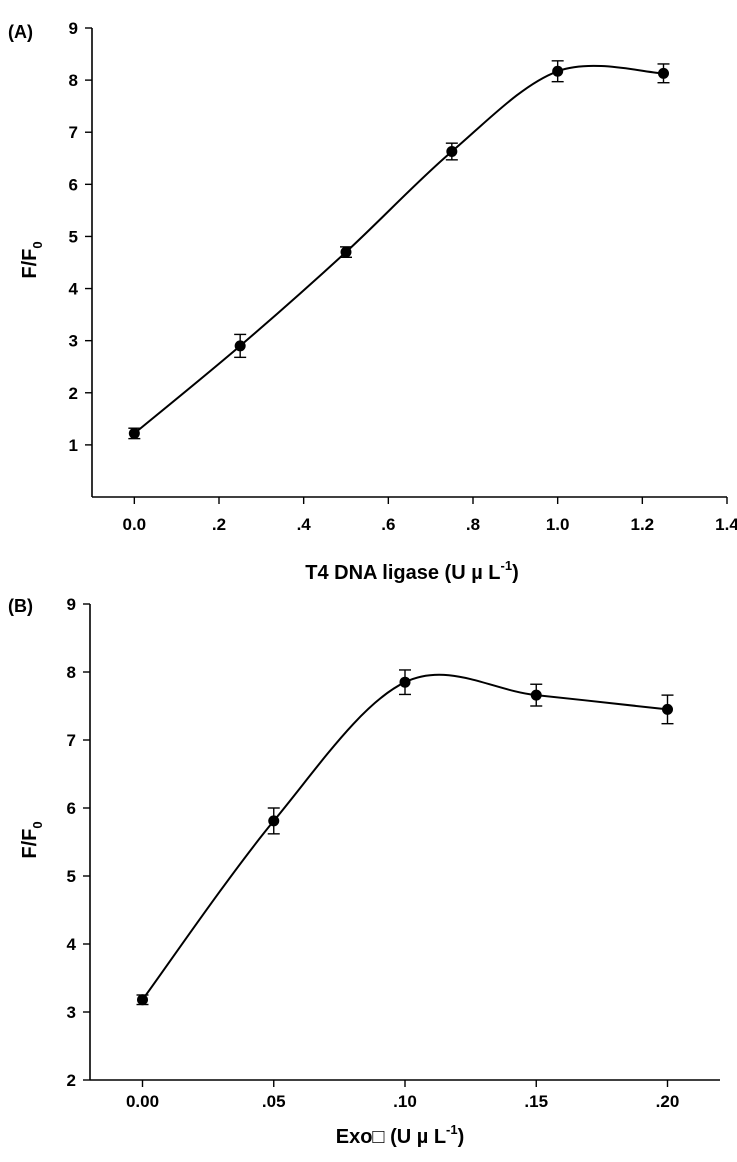 This screenshot has height=1162, width=737. What do you see at coordinates (142, 1101) in the screenshot?
I see `x-tick-label: 0.00` at bounding box center [142, 1101].